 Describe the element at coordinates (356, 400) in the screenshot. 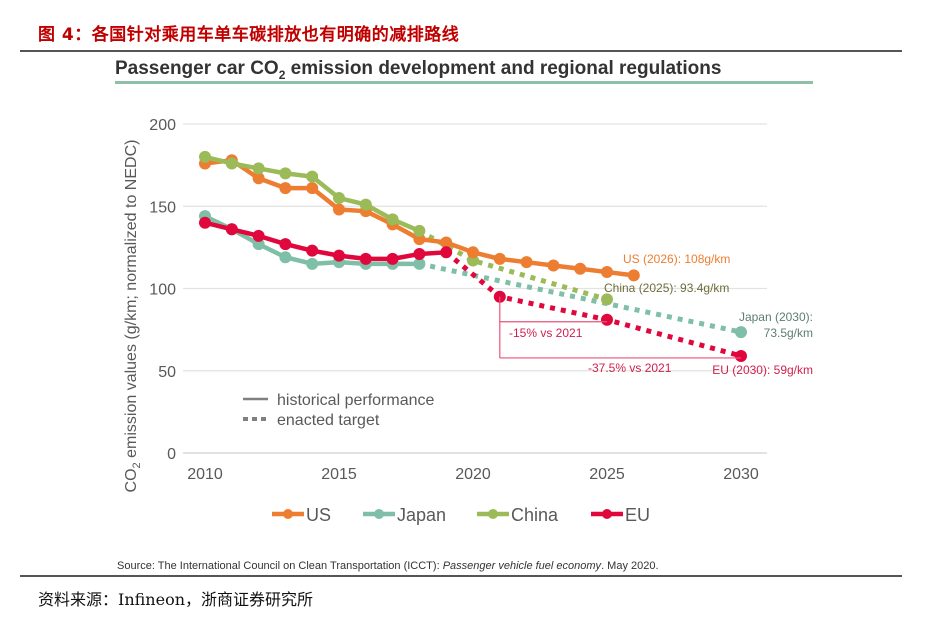

I see `legend-historical-label: historical performance` at that location.